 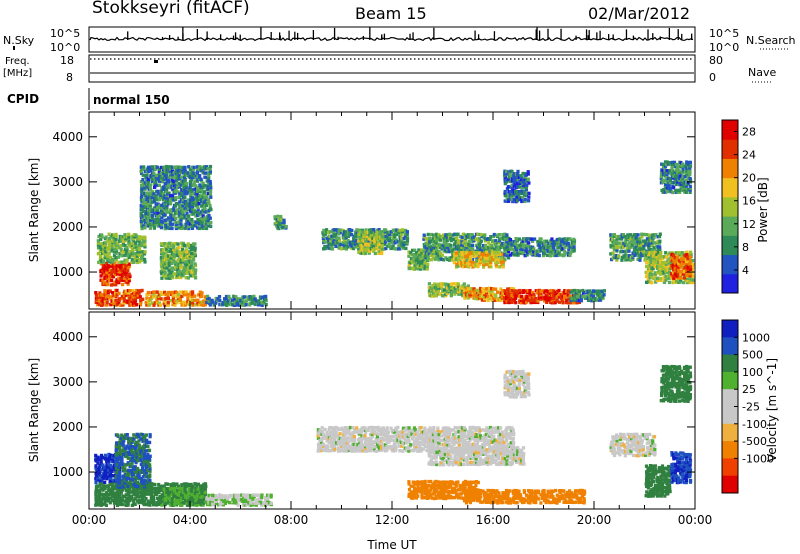 I want to click on nave-tick-top: 80, so click(x=716, y=60).